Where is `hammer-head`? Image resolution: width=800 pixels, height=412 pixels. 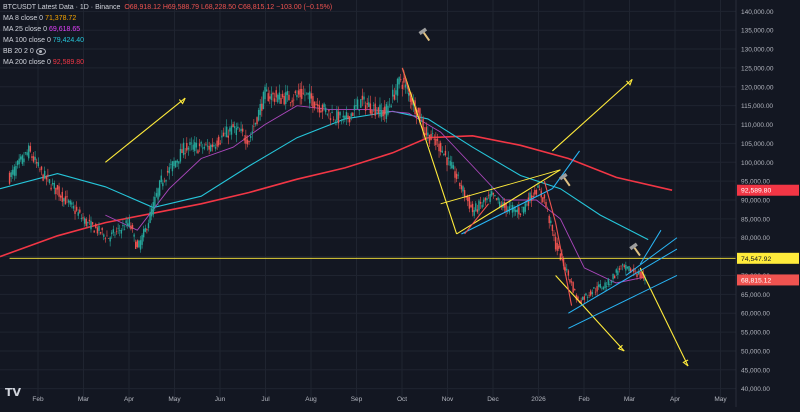 hammer-head is located at coordinates (423, 31).